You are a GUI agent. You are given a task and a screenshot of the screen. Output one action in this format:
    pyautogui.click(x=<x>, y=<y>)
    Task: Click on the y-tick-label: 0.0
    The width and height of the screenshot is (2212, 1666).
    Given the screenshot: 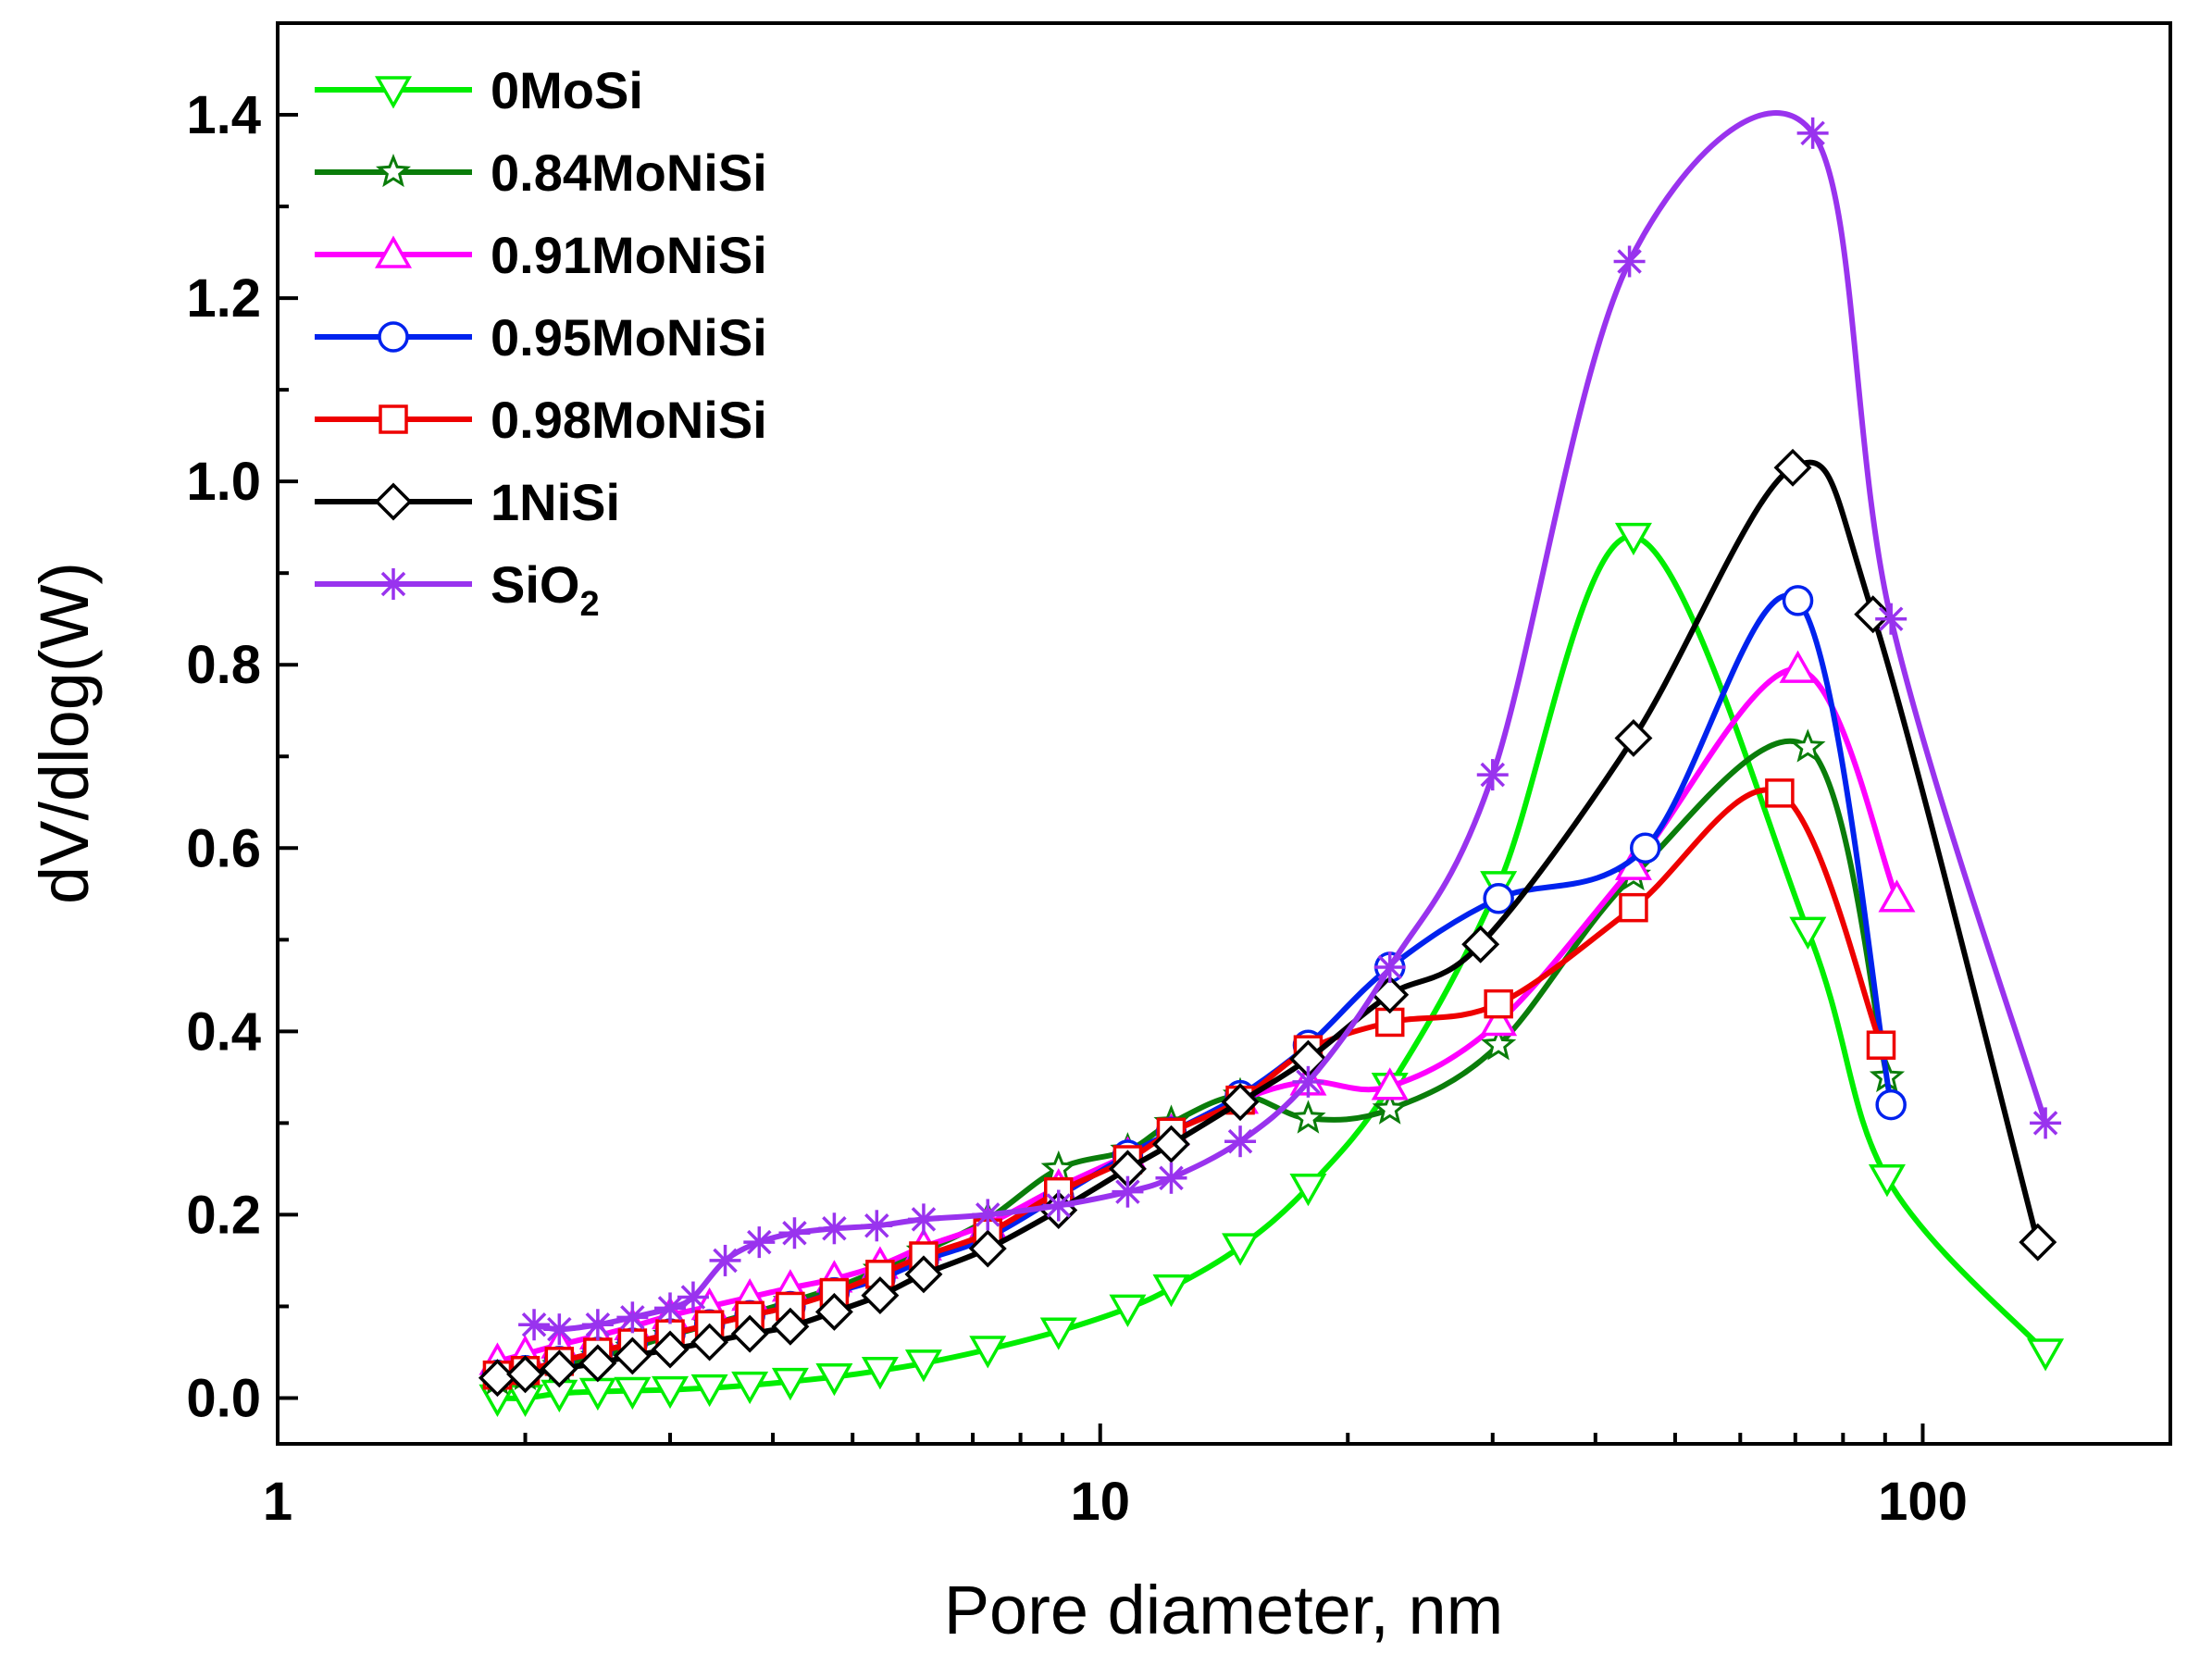 What is the action you would take?
    pyautogui.click(x=223, y=1398)
    